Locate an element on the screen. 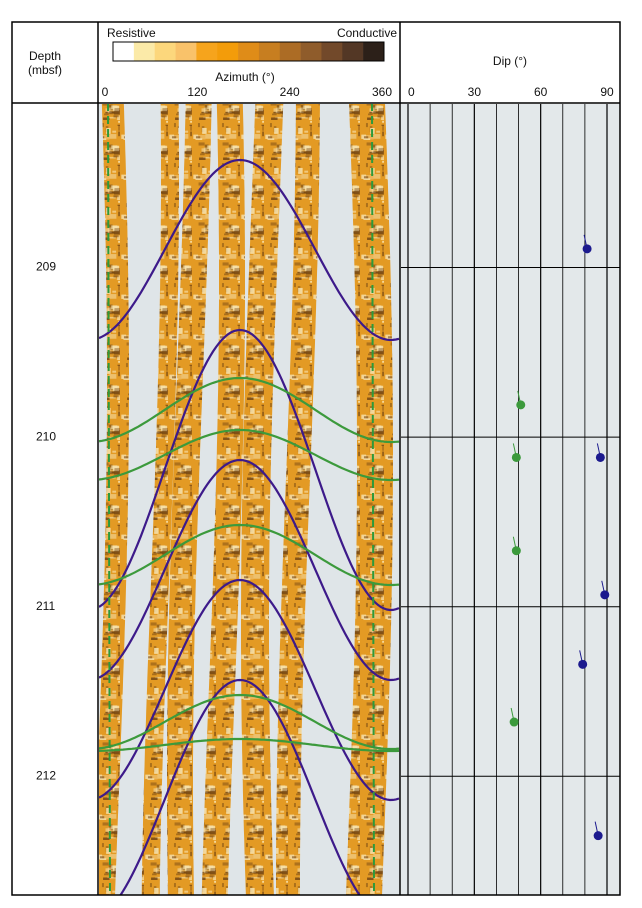  y-tick-label: 210 is located at coordinates (46, 436).